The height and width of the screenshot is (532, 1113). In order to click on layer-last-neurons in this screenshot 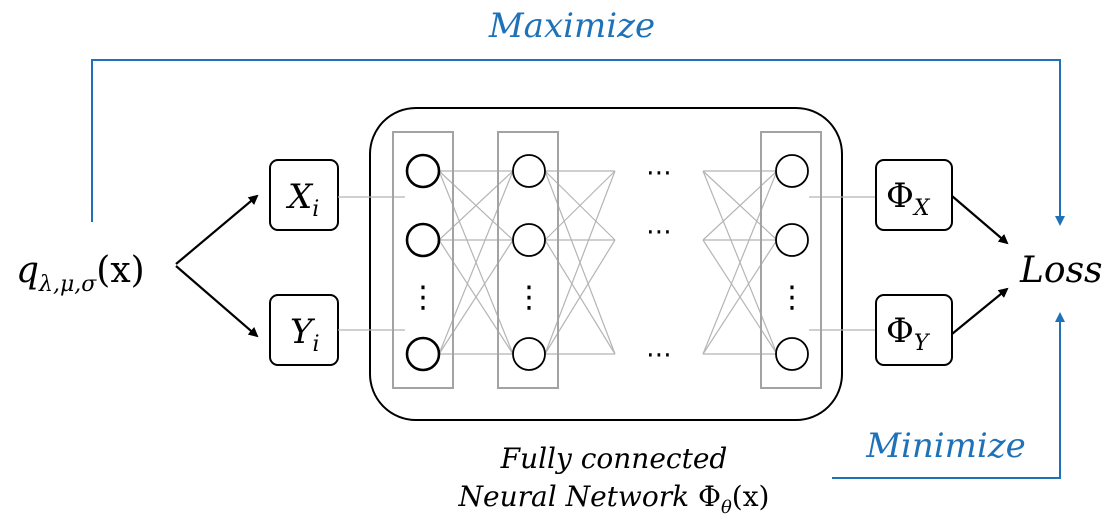, I will do `click(792, 262)`.